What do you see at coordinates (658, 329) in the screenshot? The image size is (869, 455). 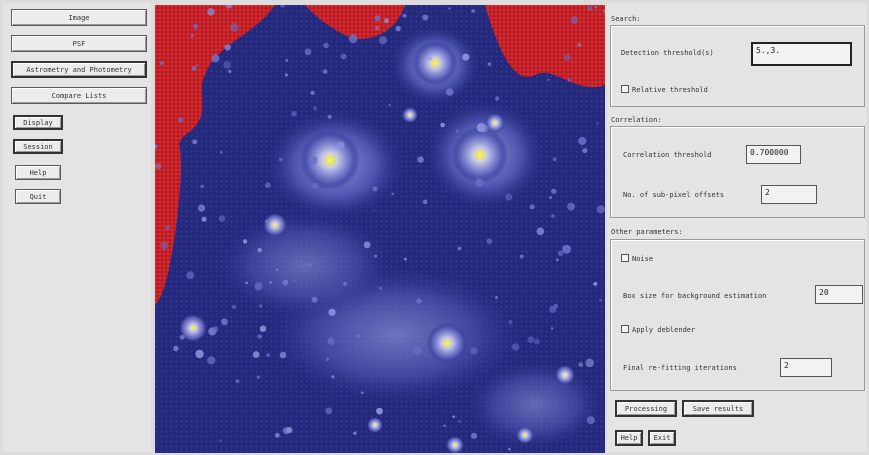 I see `apply-deblender-checkbox: Apply deblender` at bounding box center [658, 329].